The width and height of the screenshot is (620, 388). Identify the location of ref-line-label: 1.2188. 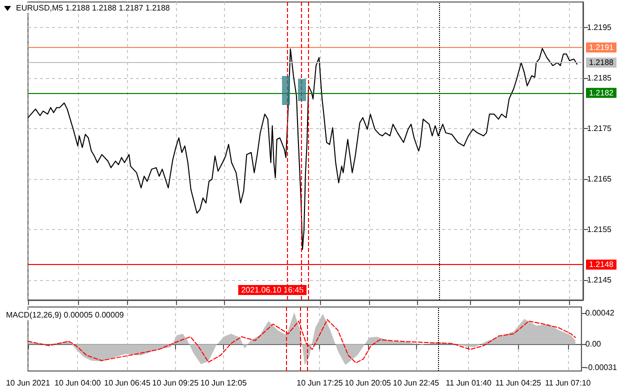
(601, 63).